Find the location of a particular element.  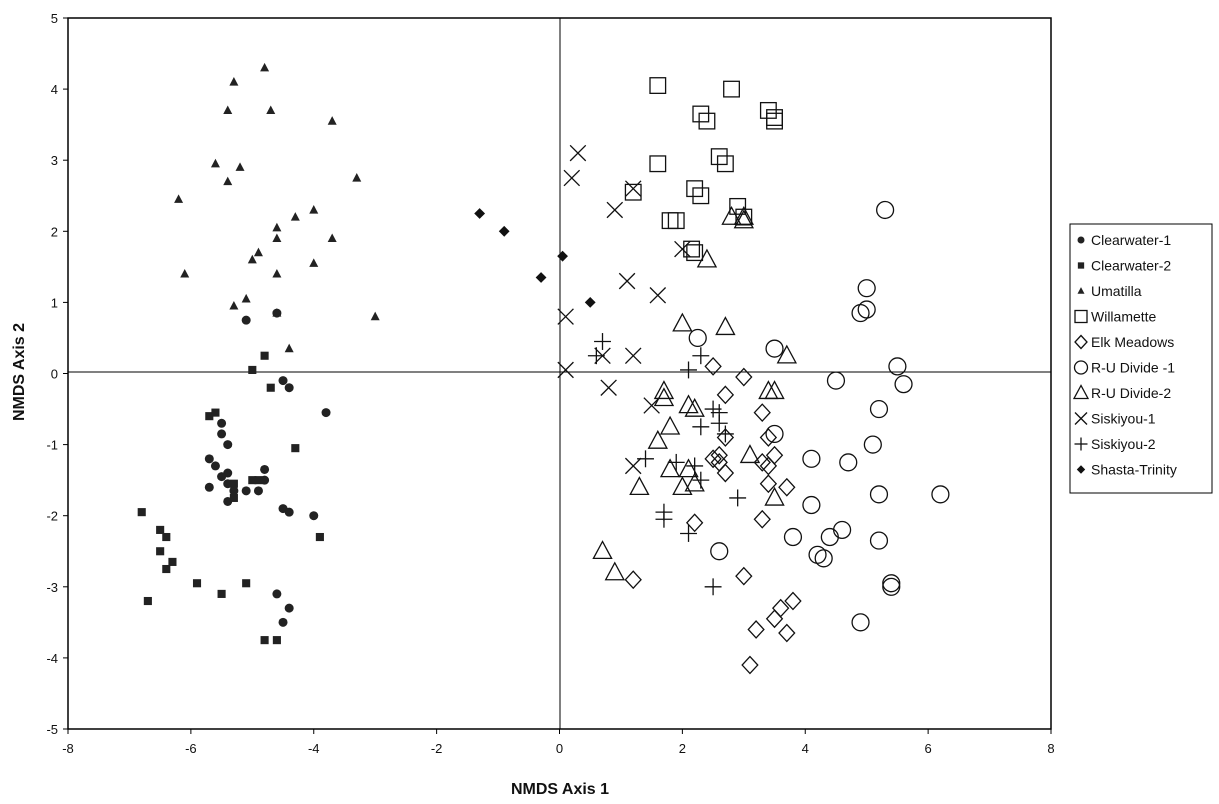

legend-marker-shasta-trinity is located at coordinates (1081, 469).